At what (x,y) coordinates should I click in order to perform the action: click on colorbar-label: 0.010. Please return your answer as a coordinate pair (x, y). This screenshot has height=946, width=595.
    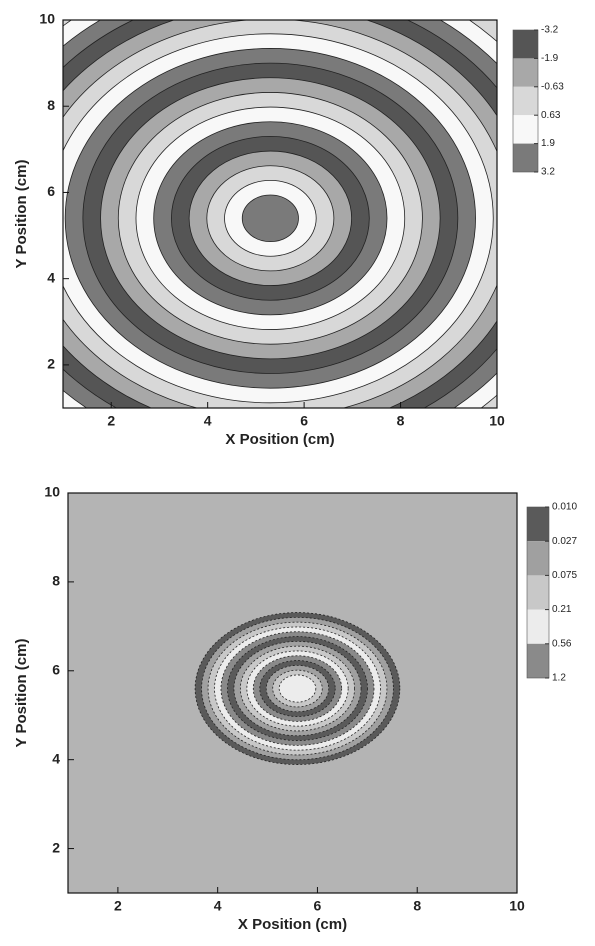
    Looking at the image, I should click on (564, 507).